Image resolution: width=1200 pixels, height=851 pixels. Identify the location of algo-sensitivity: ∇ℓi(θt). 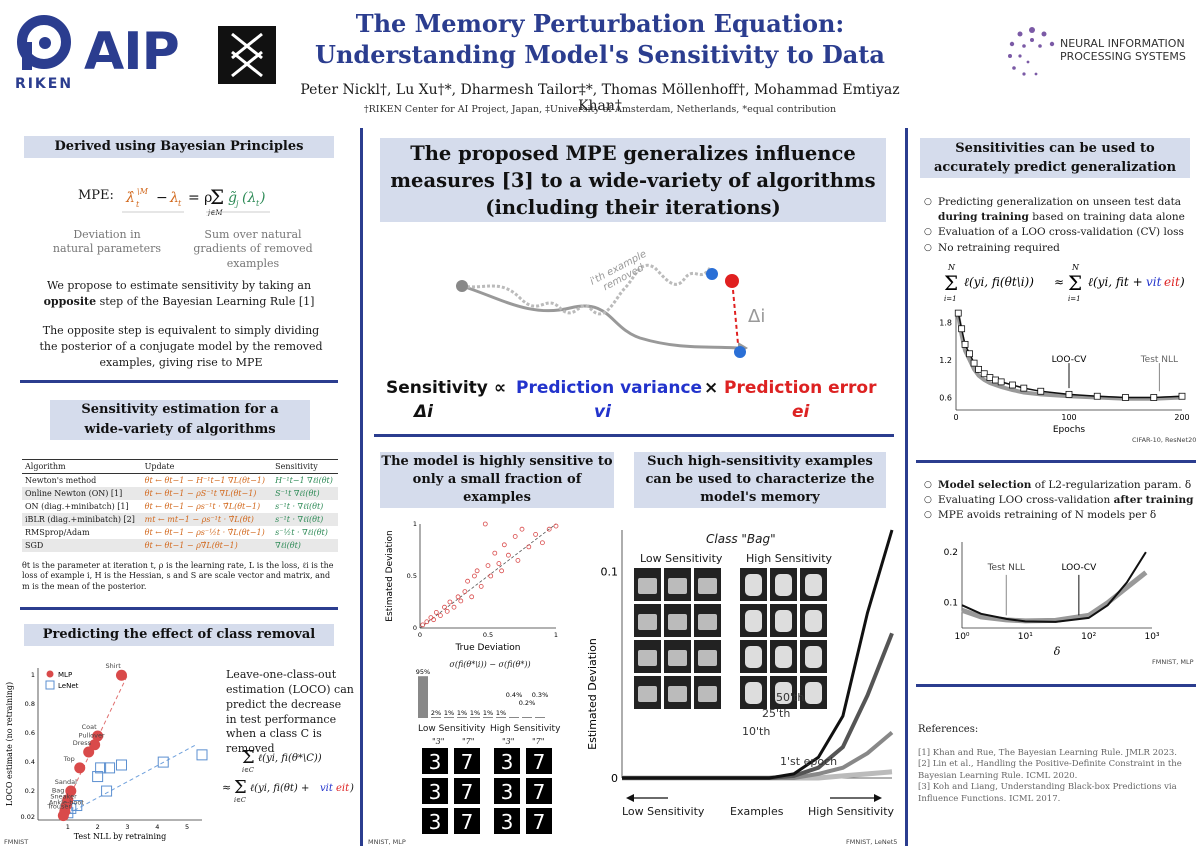
(305, 545).